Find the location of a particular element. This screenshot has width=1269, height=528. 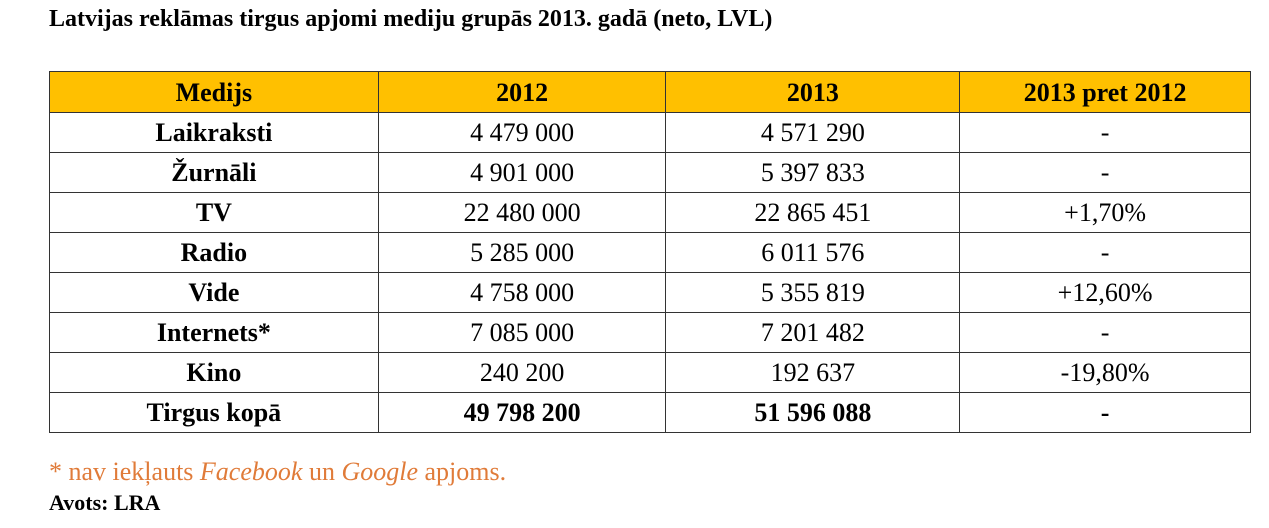

table-row: Vide 4 758 000 5 355 819 +12,60% is located at coordinates (650, 292).